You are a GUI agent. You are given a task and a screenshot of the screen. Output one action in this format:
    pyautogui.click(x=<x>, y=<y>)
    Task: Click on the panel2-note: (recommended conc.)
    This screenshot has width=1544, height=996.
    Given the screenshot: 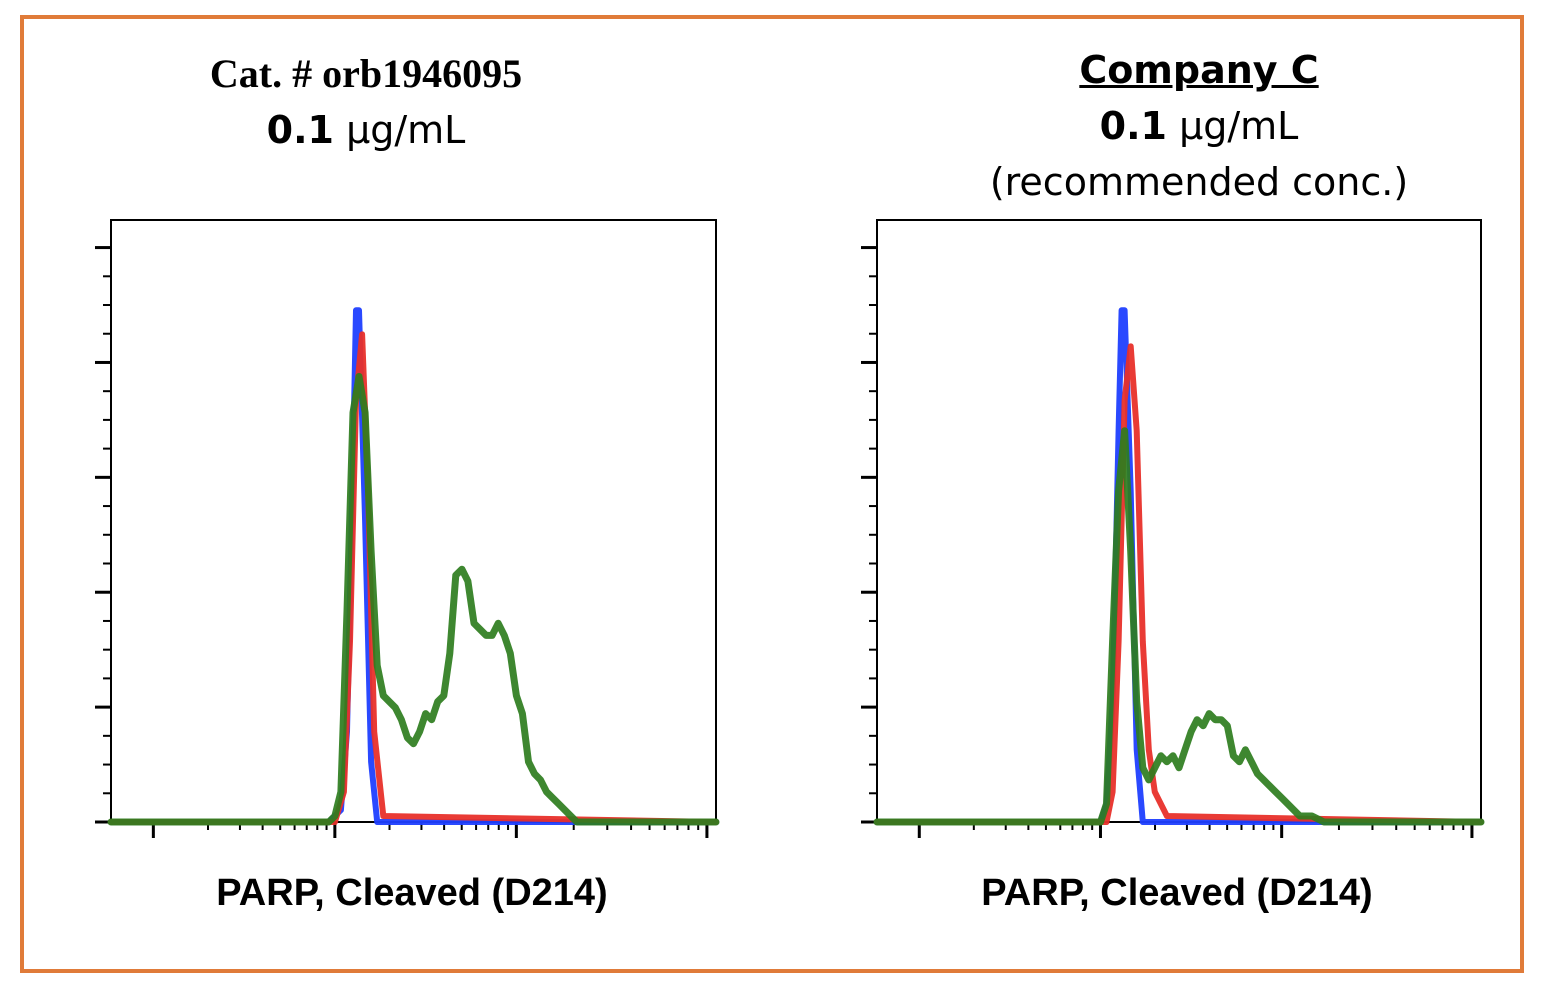 What is the action you would take?
    pyautogui.click(x=1199, y=182)
    